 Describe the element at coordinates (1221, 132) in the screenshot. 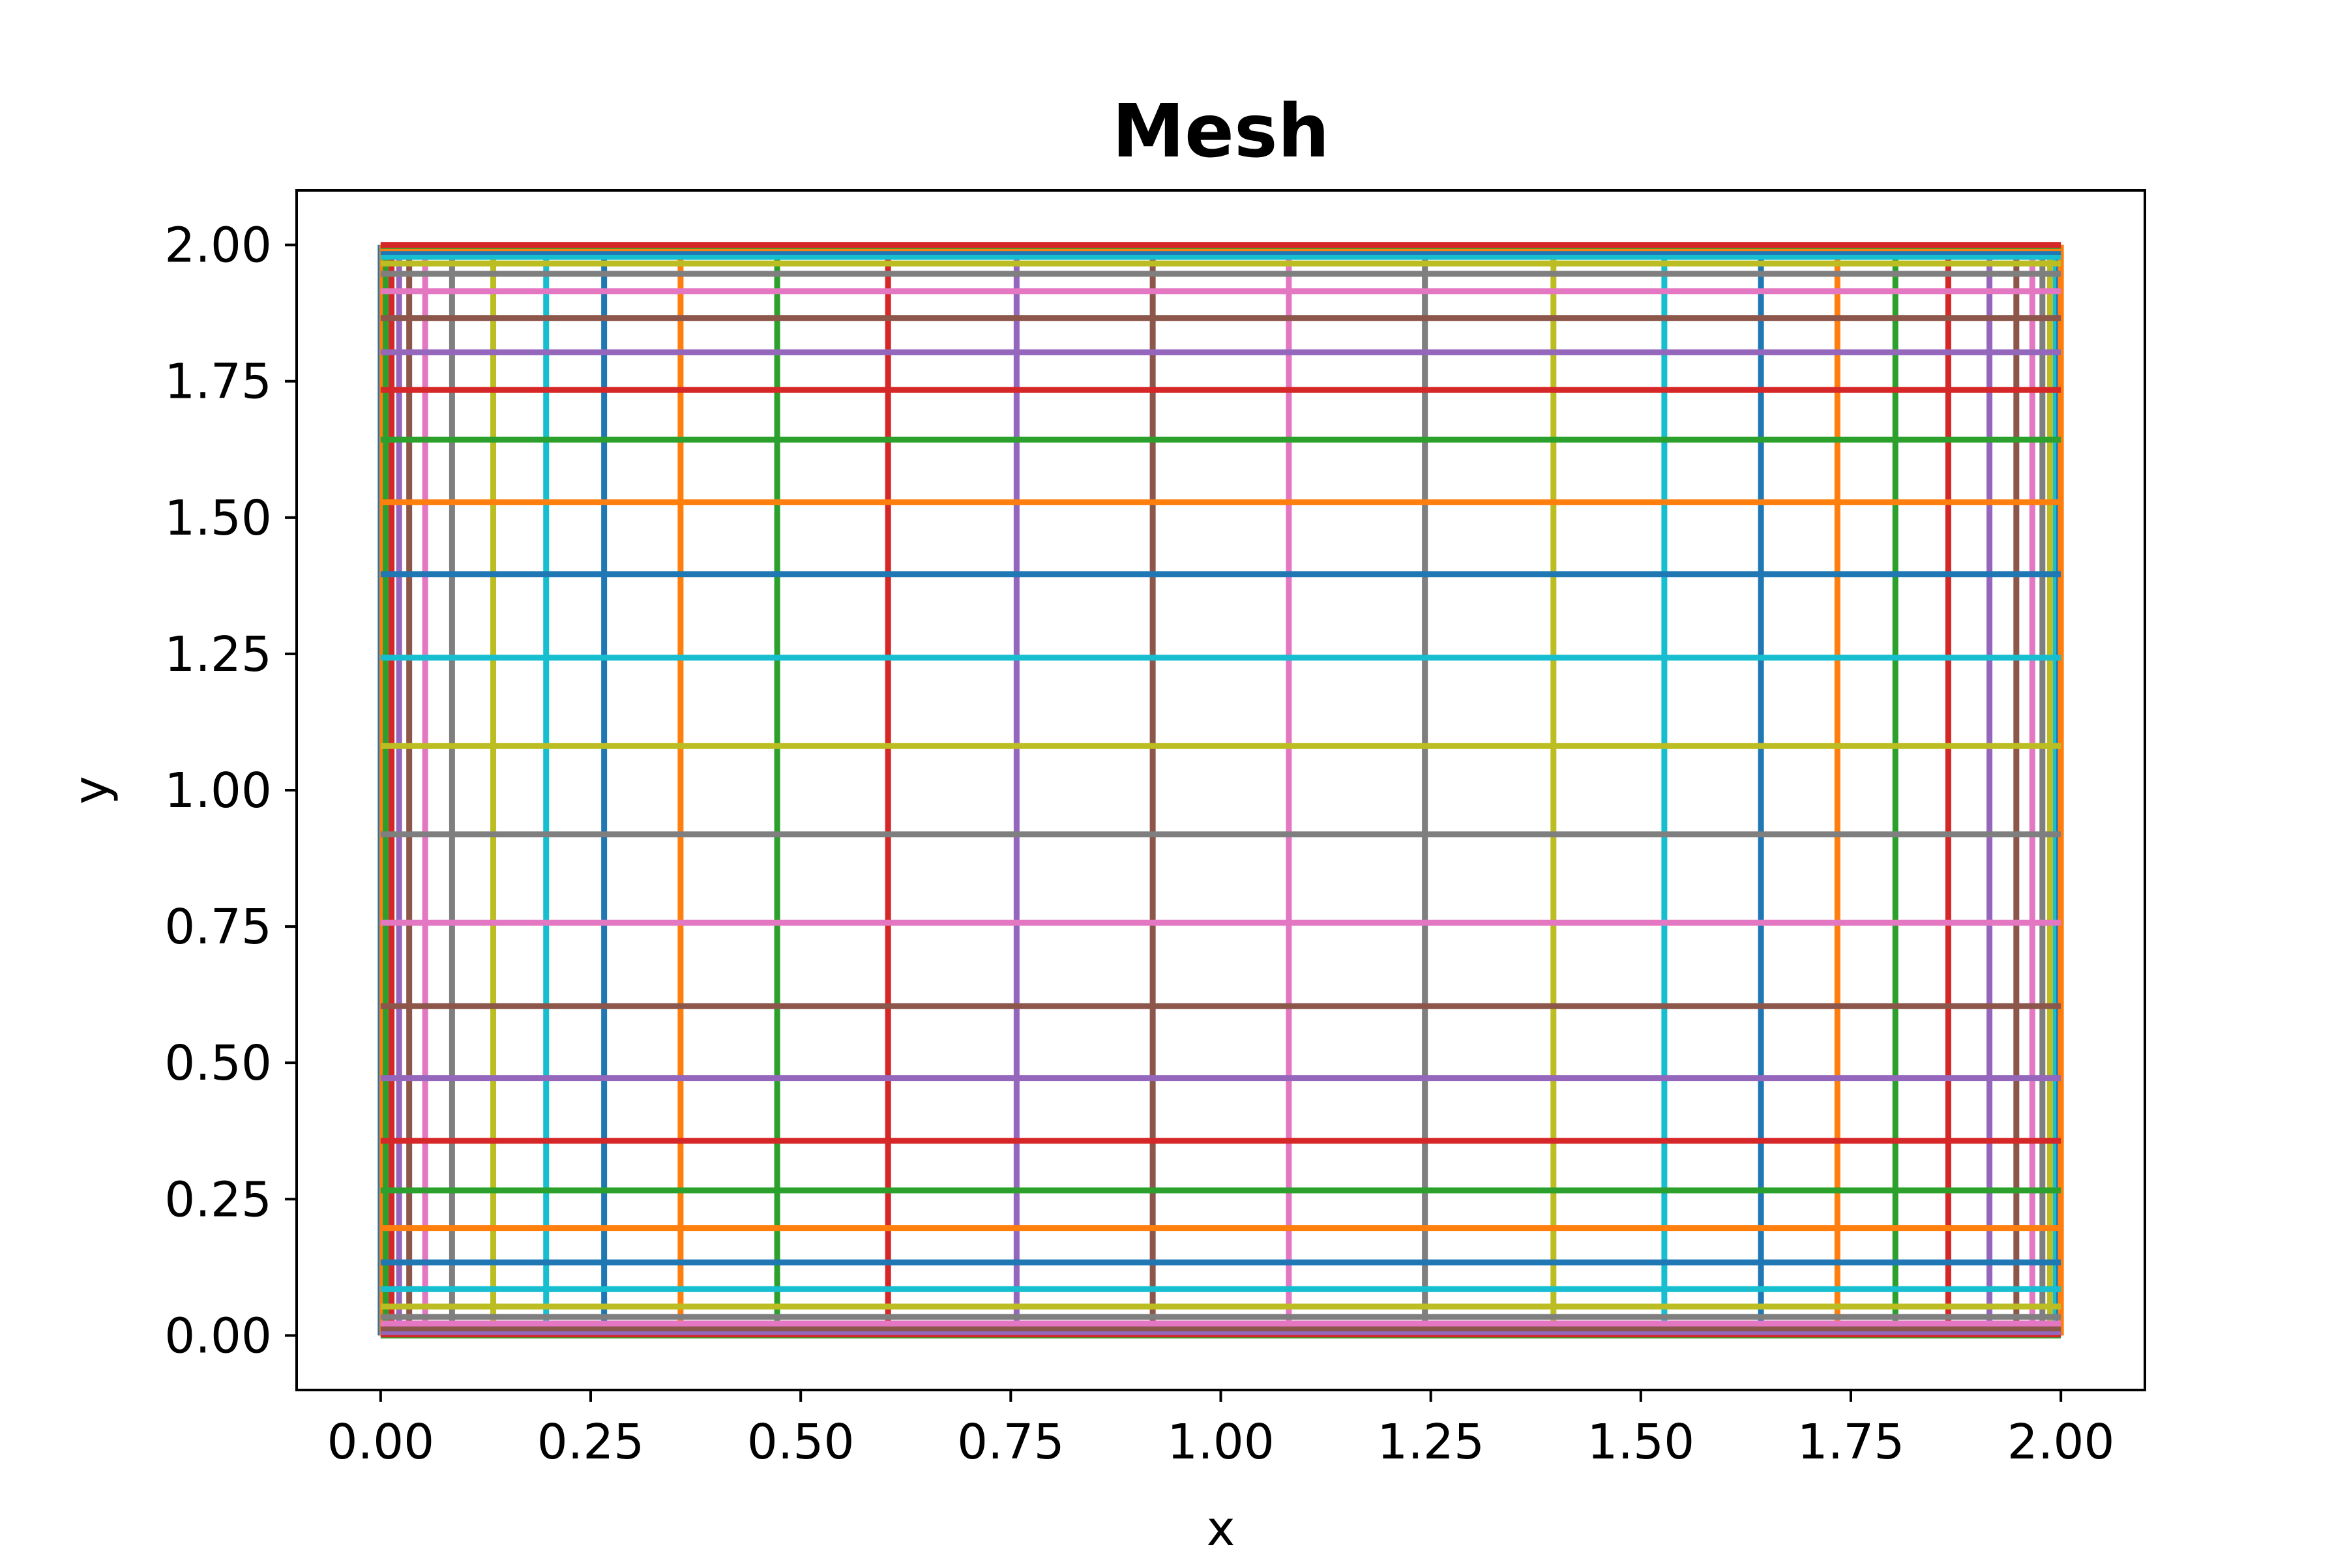

I see `chart-title: Mesh` at that location.